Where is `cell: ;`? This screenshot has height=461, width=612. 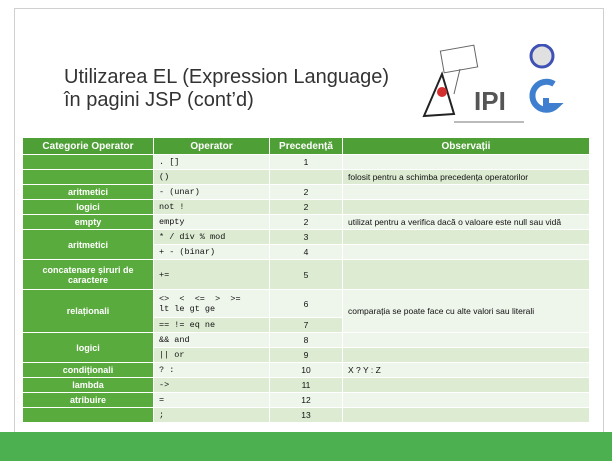
cell: ; is located at coordinates (211, 415).